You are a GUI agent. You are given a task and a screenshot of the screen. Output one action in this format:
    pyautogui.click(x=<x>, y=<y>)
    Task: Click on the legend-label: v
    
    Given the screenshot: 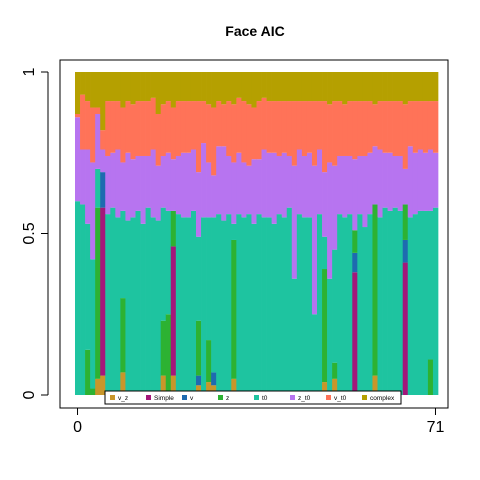 What is the action you would take?
    pyautogui.click(x=192, y=398)
    